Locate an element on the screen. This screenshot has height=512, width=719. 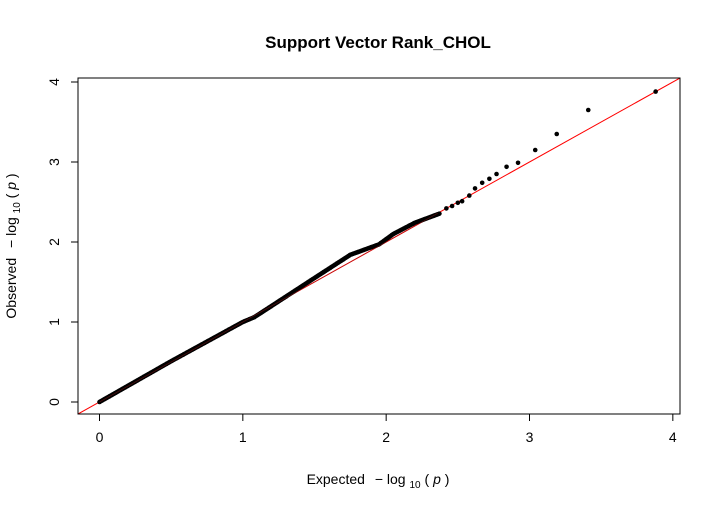
y-axis-label: Observed − log 10 ( p ) is located at coordinates (13, 245).